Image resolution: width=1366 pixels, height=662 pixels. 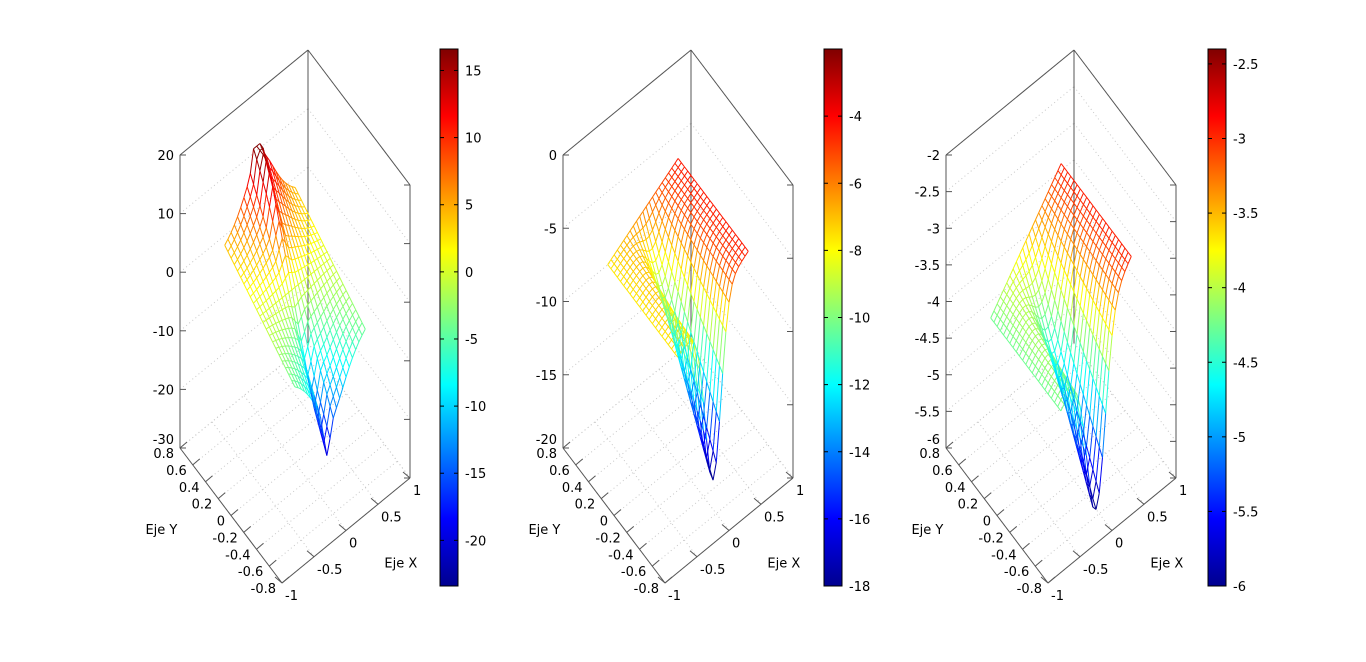 What do you see at coordinates (933, 229) in the screenshot?
I see `z-tick-label: -3` at bounding box center [933, 229].